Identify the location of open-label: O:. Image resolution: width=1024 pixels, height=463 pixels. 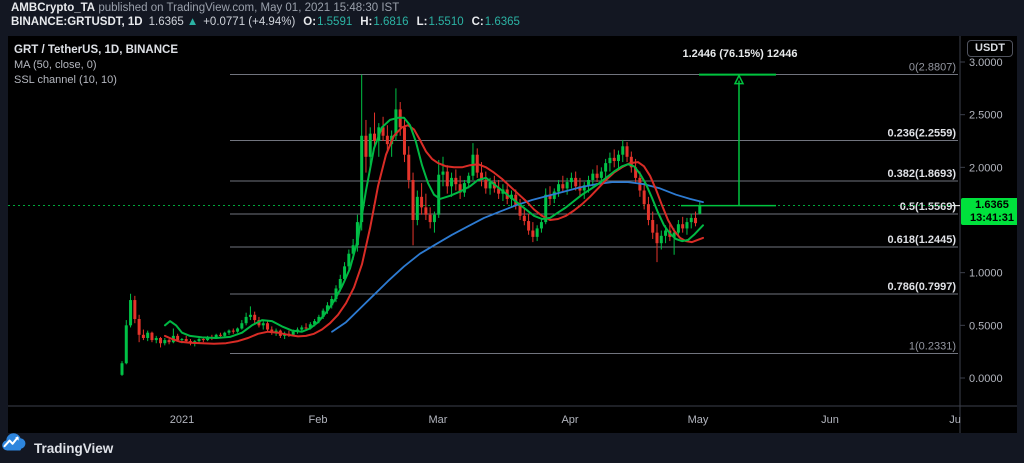
(310, 22).